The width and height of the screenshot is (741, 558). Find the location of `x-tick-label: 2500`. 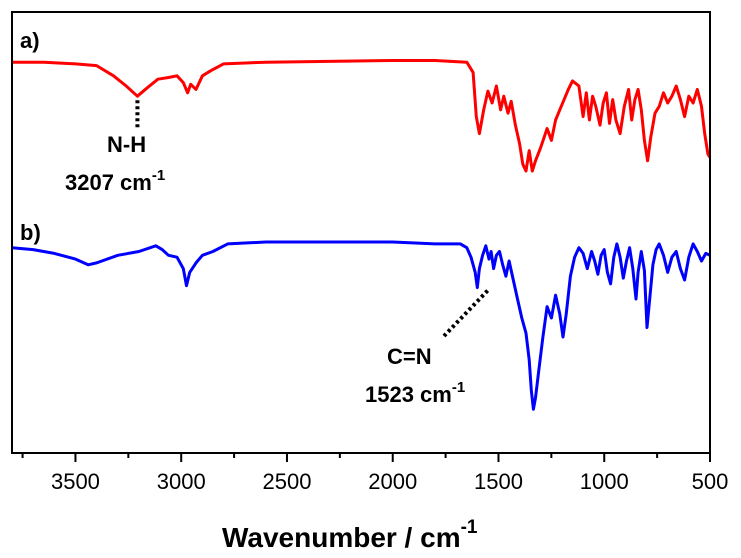

x-tick-label: 2500 is located at coordinates (286, 481).